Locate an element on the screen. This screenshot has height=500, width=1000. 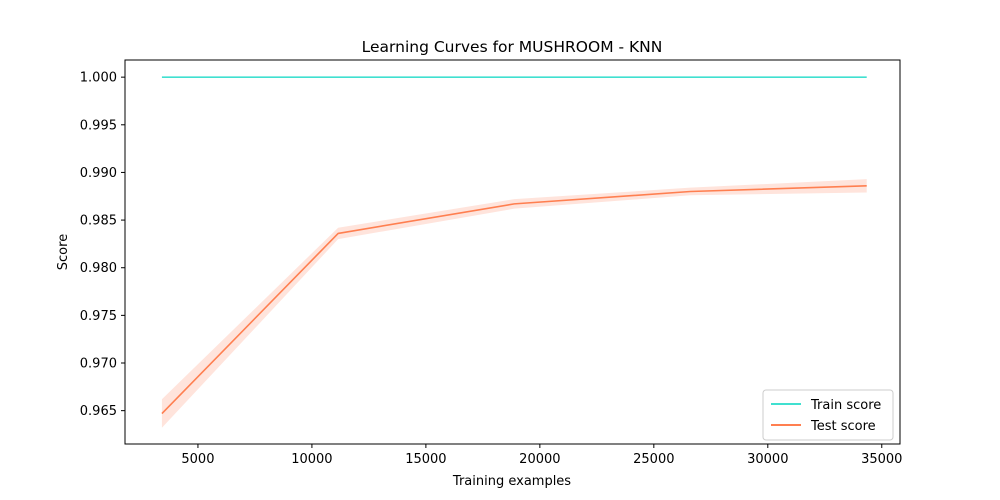
x-tick-label: 20000 is located at coordinates (539, 459).